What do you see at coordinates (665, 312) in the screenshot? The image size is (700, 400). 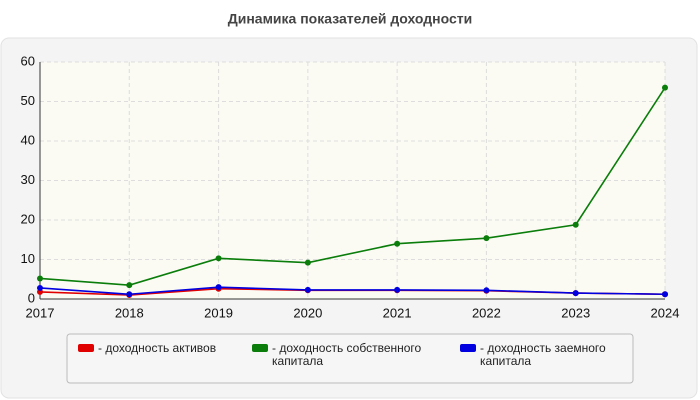 I see `x-tick-label: 2024` at bounding box center [665, 312].